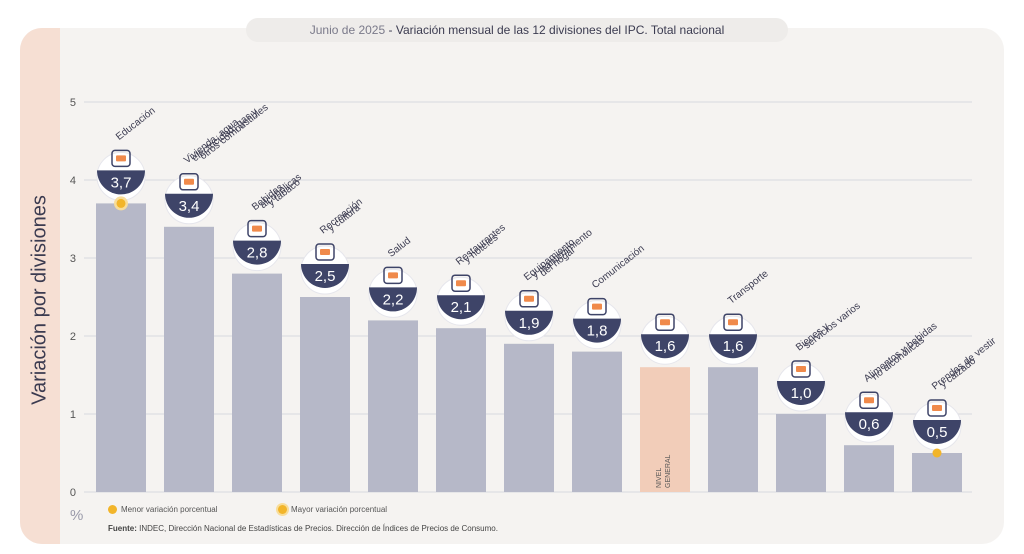 This screenshot has width=1024, height=554. Describe the element at coordinates (73, 493) in the screenshot. I see `y-tick-label: 0` at that location.